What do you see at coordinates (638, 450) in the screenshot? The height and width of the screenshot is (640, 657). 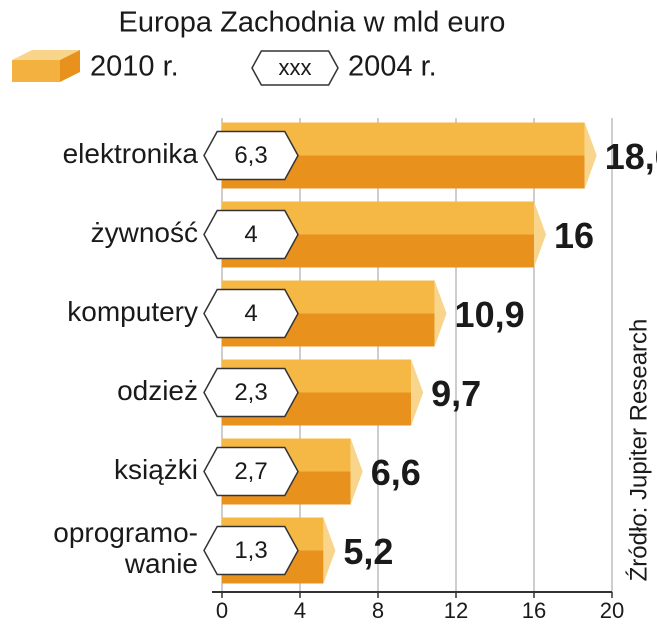 I see `source: Źródło: Jupiter Research` at bounding box center [638, 450].